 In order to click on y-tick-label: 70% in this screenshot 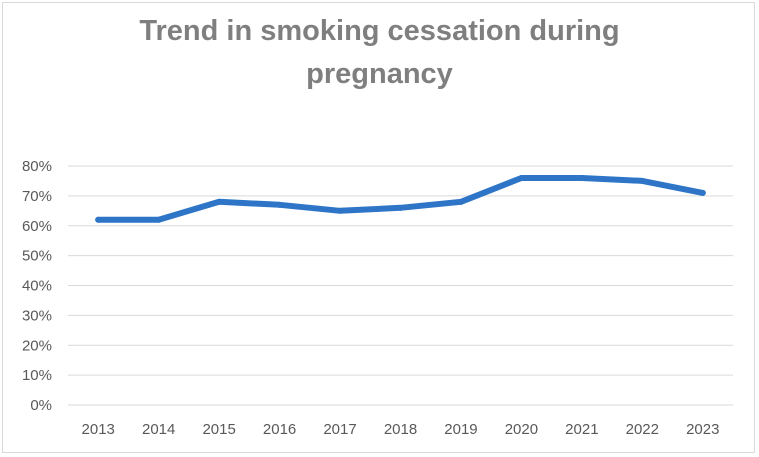, I will do `click(37, 196)`.